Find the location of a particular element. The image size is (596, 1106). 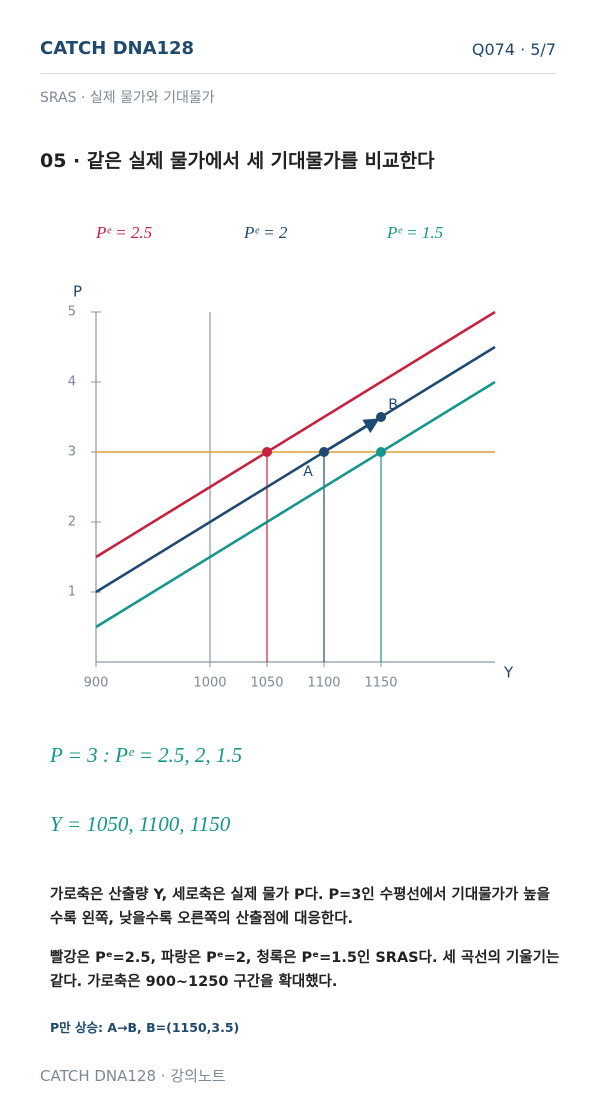

y-tick-label: 4 is located at coordinates (72, 382).